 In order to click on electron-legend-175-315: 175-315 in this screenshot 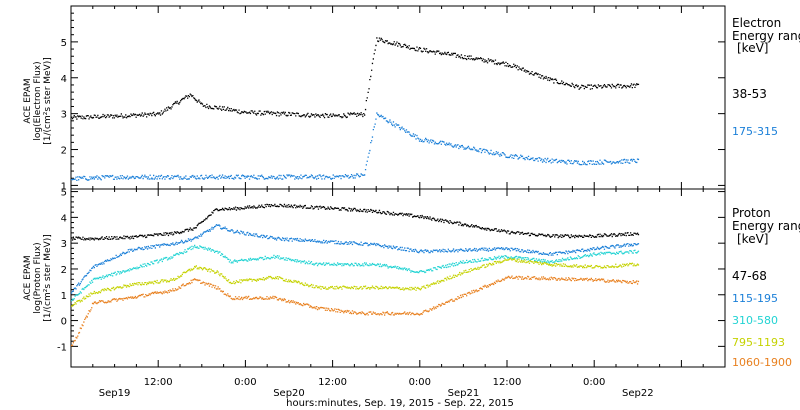, I will do `click(755, 131)`.